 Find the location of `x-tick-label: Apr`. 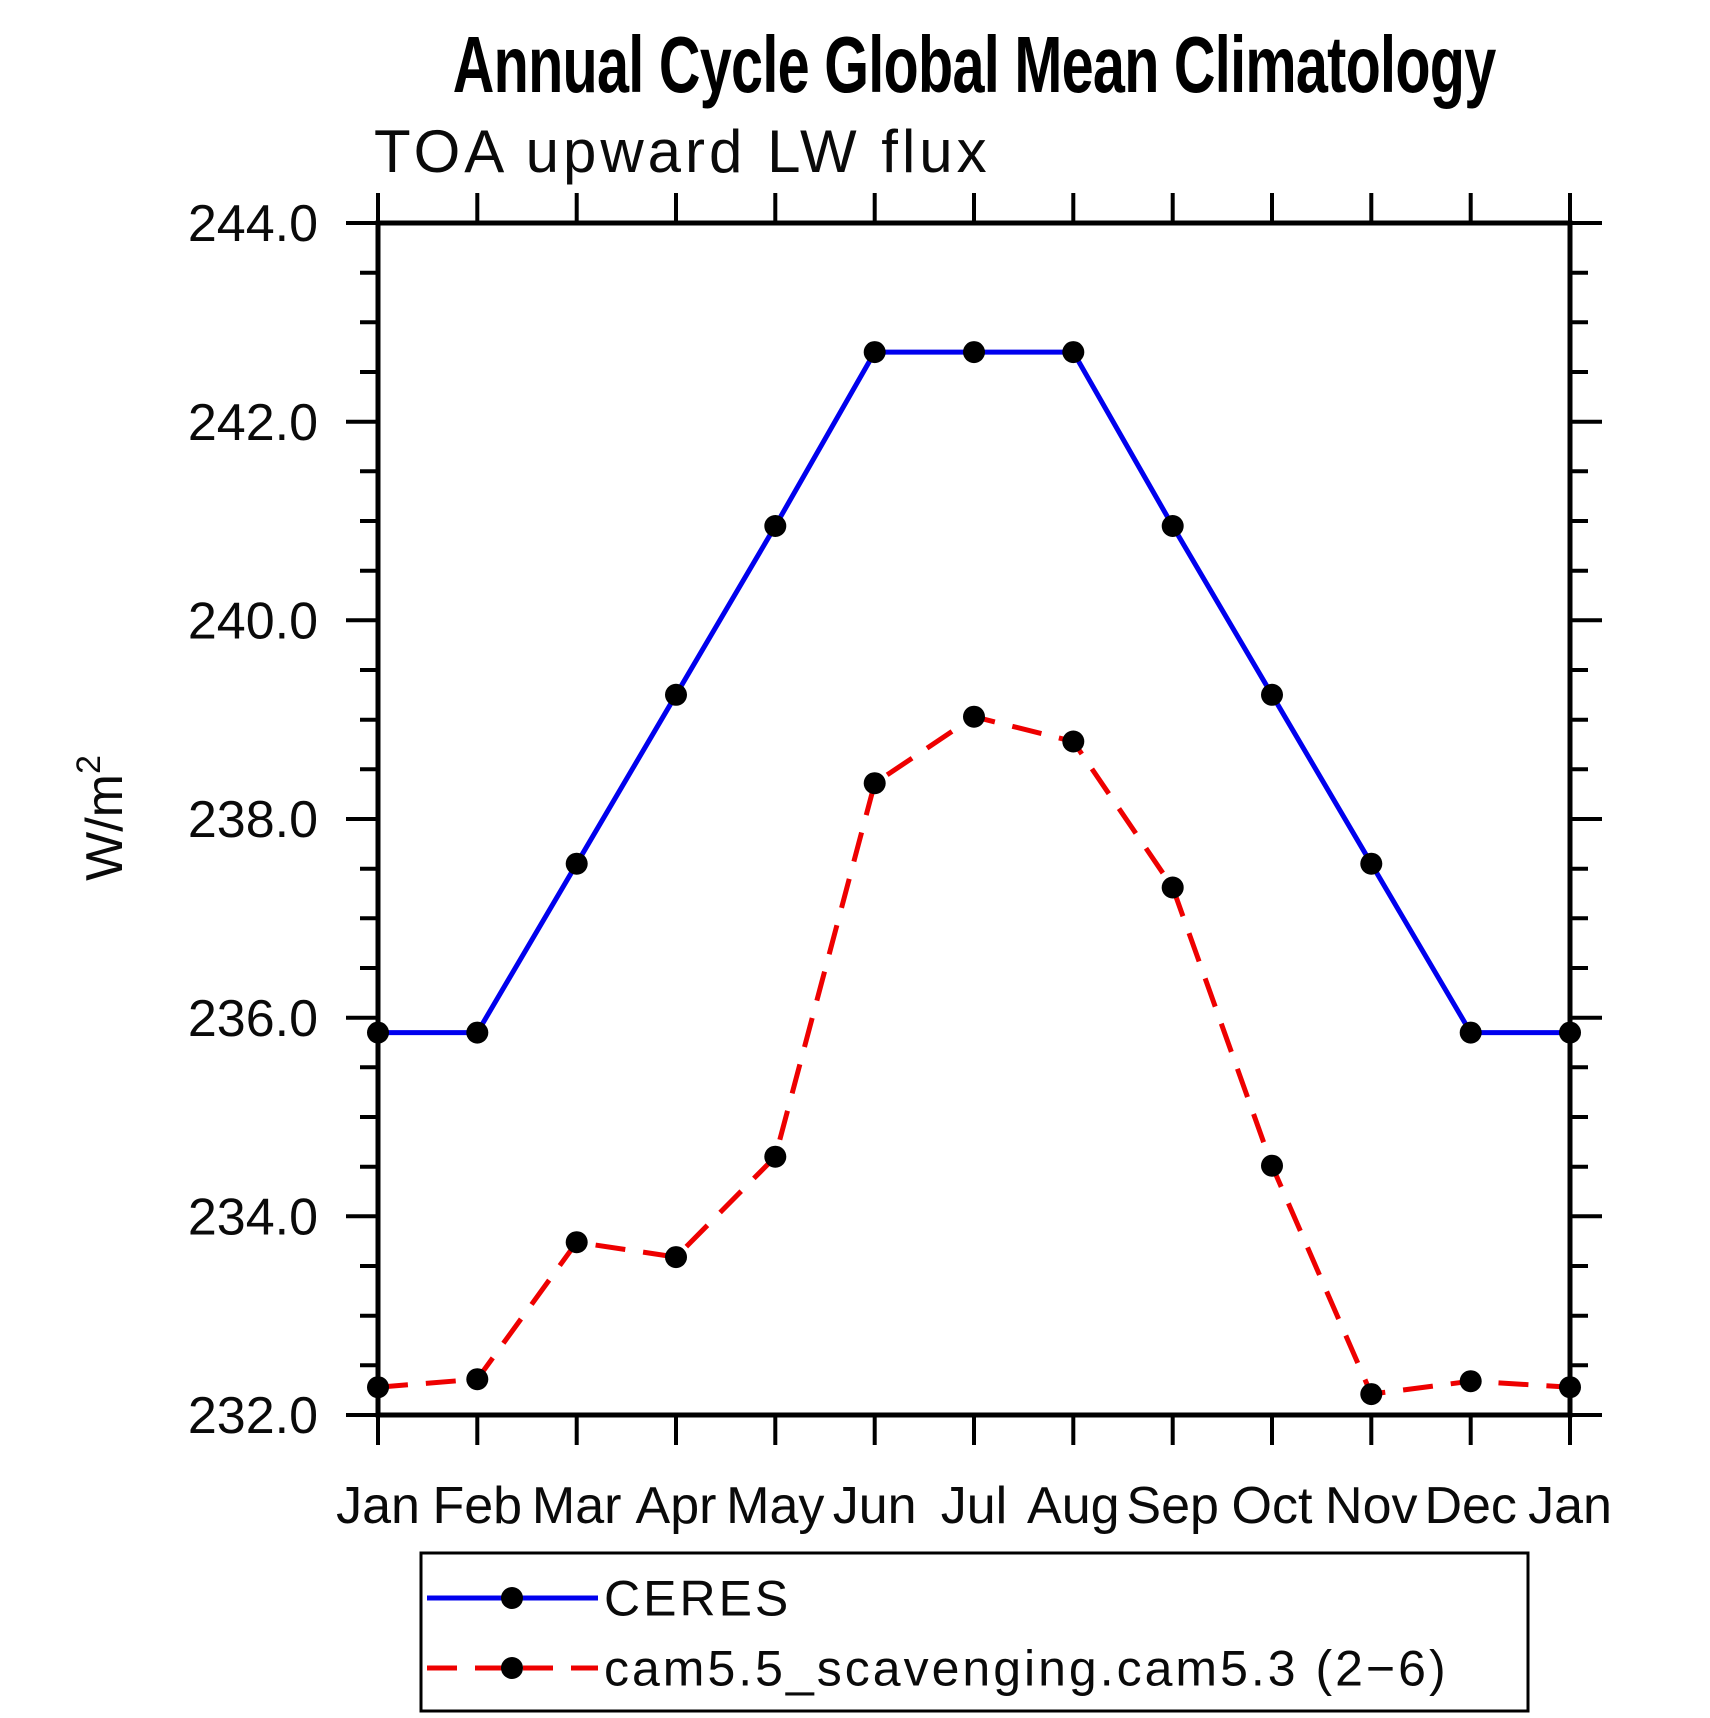

x-tick-label: Apr is located at coordinates (676, 1506).